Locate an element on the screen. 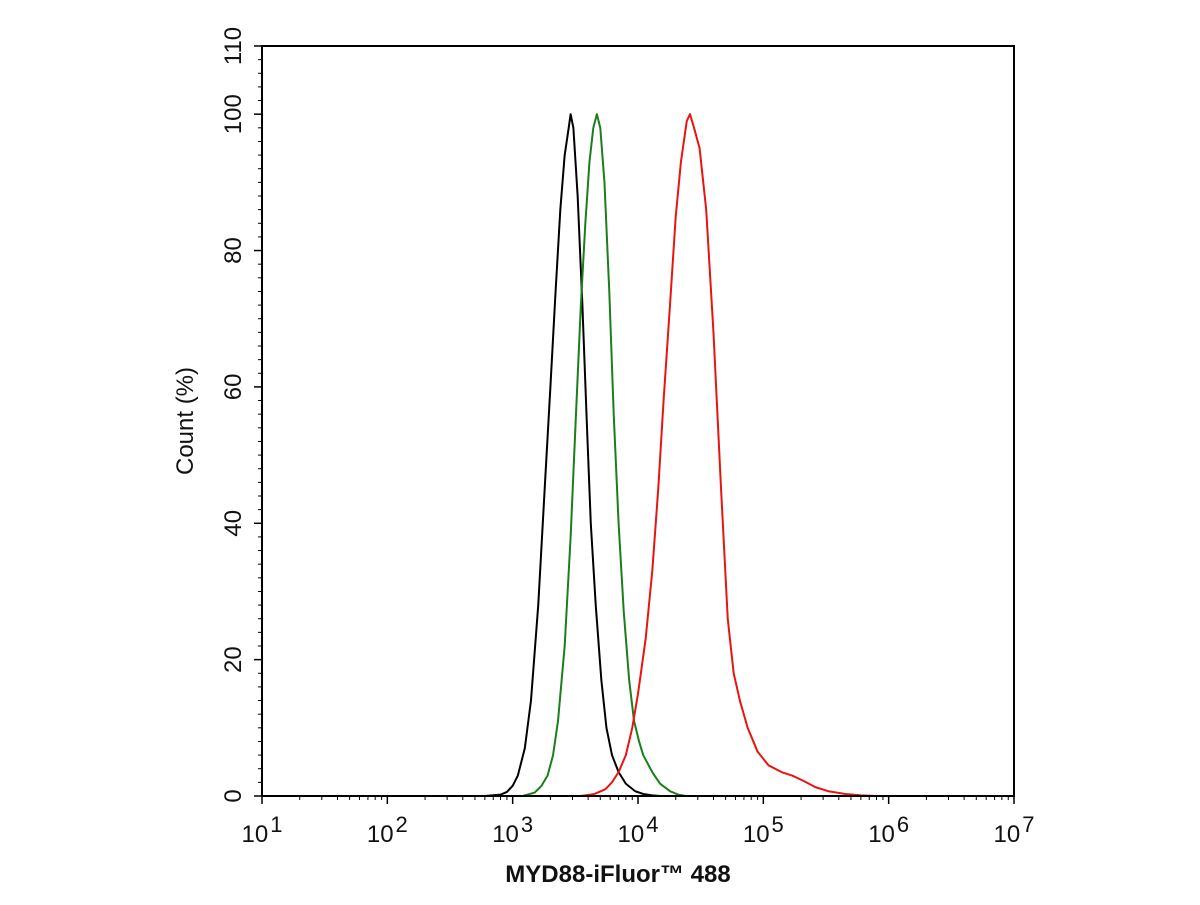 Image resolution: width=1200 pixels, height=905 pixels. x-tick-exponent: 6 is located at coordinates (903, 824).